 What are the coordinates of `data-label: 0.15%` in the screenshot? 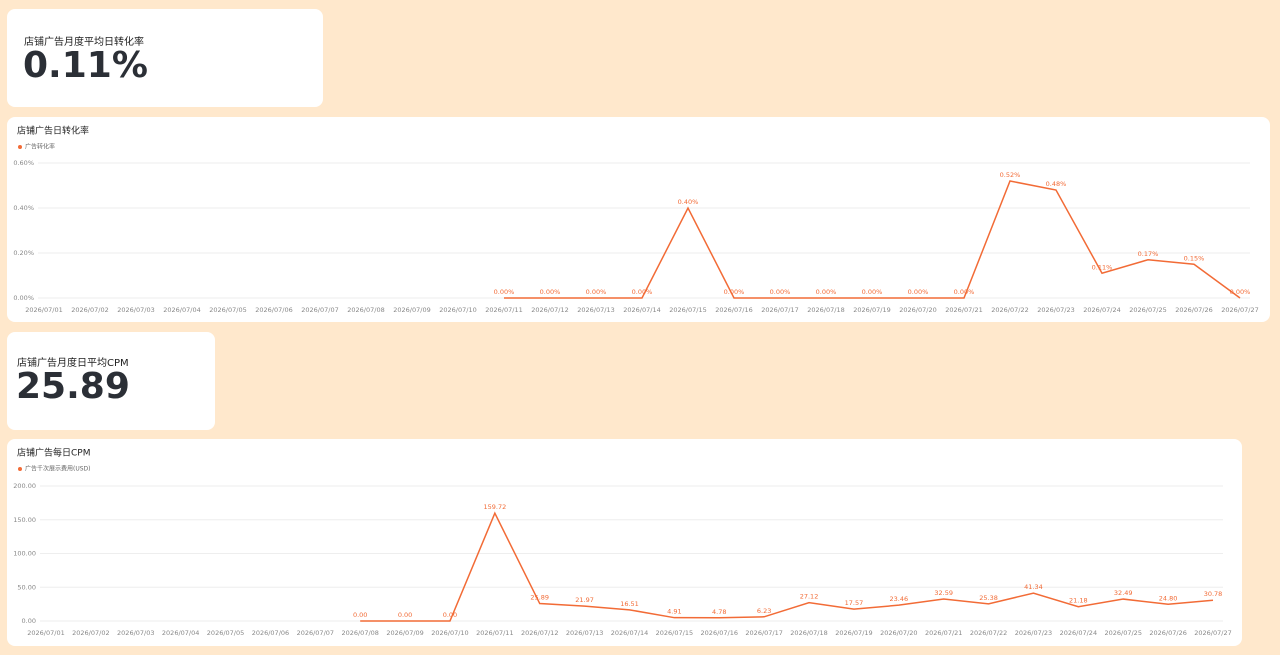 It's located at (1194, 258).